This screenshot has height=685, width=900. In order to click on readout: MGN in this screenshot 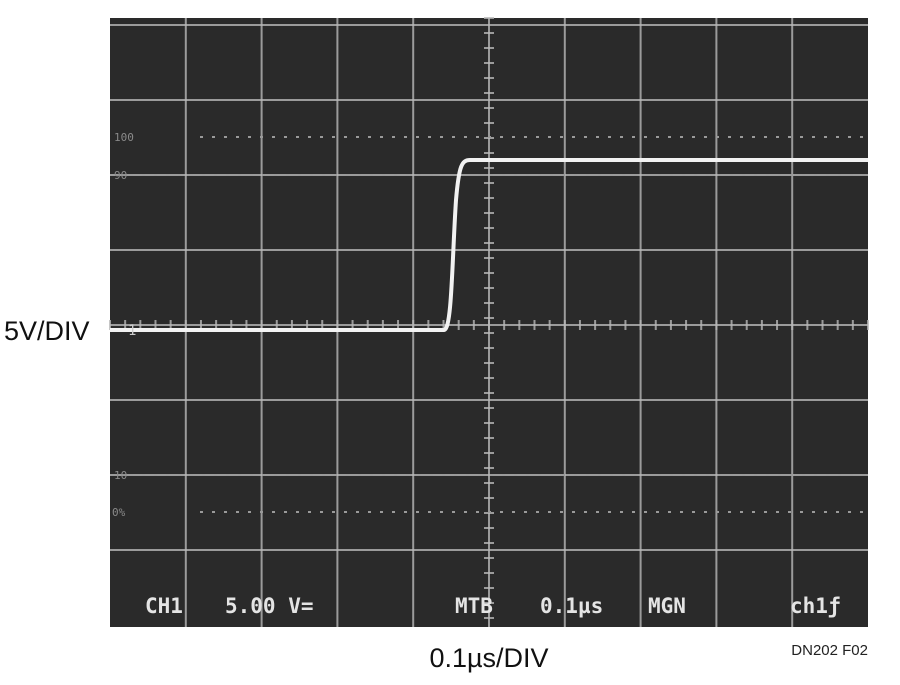, I will do `click(667, 606)`.